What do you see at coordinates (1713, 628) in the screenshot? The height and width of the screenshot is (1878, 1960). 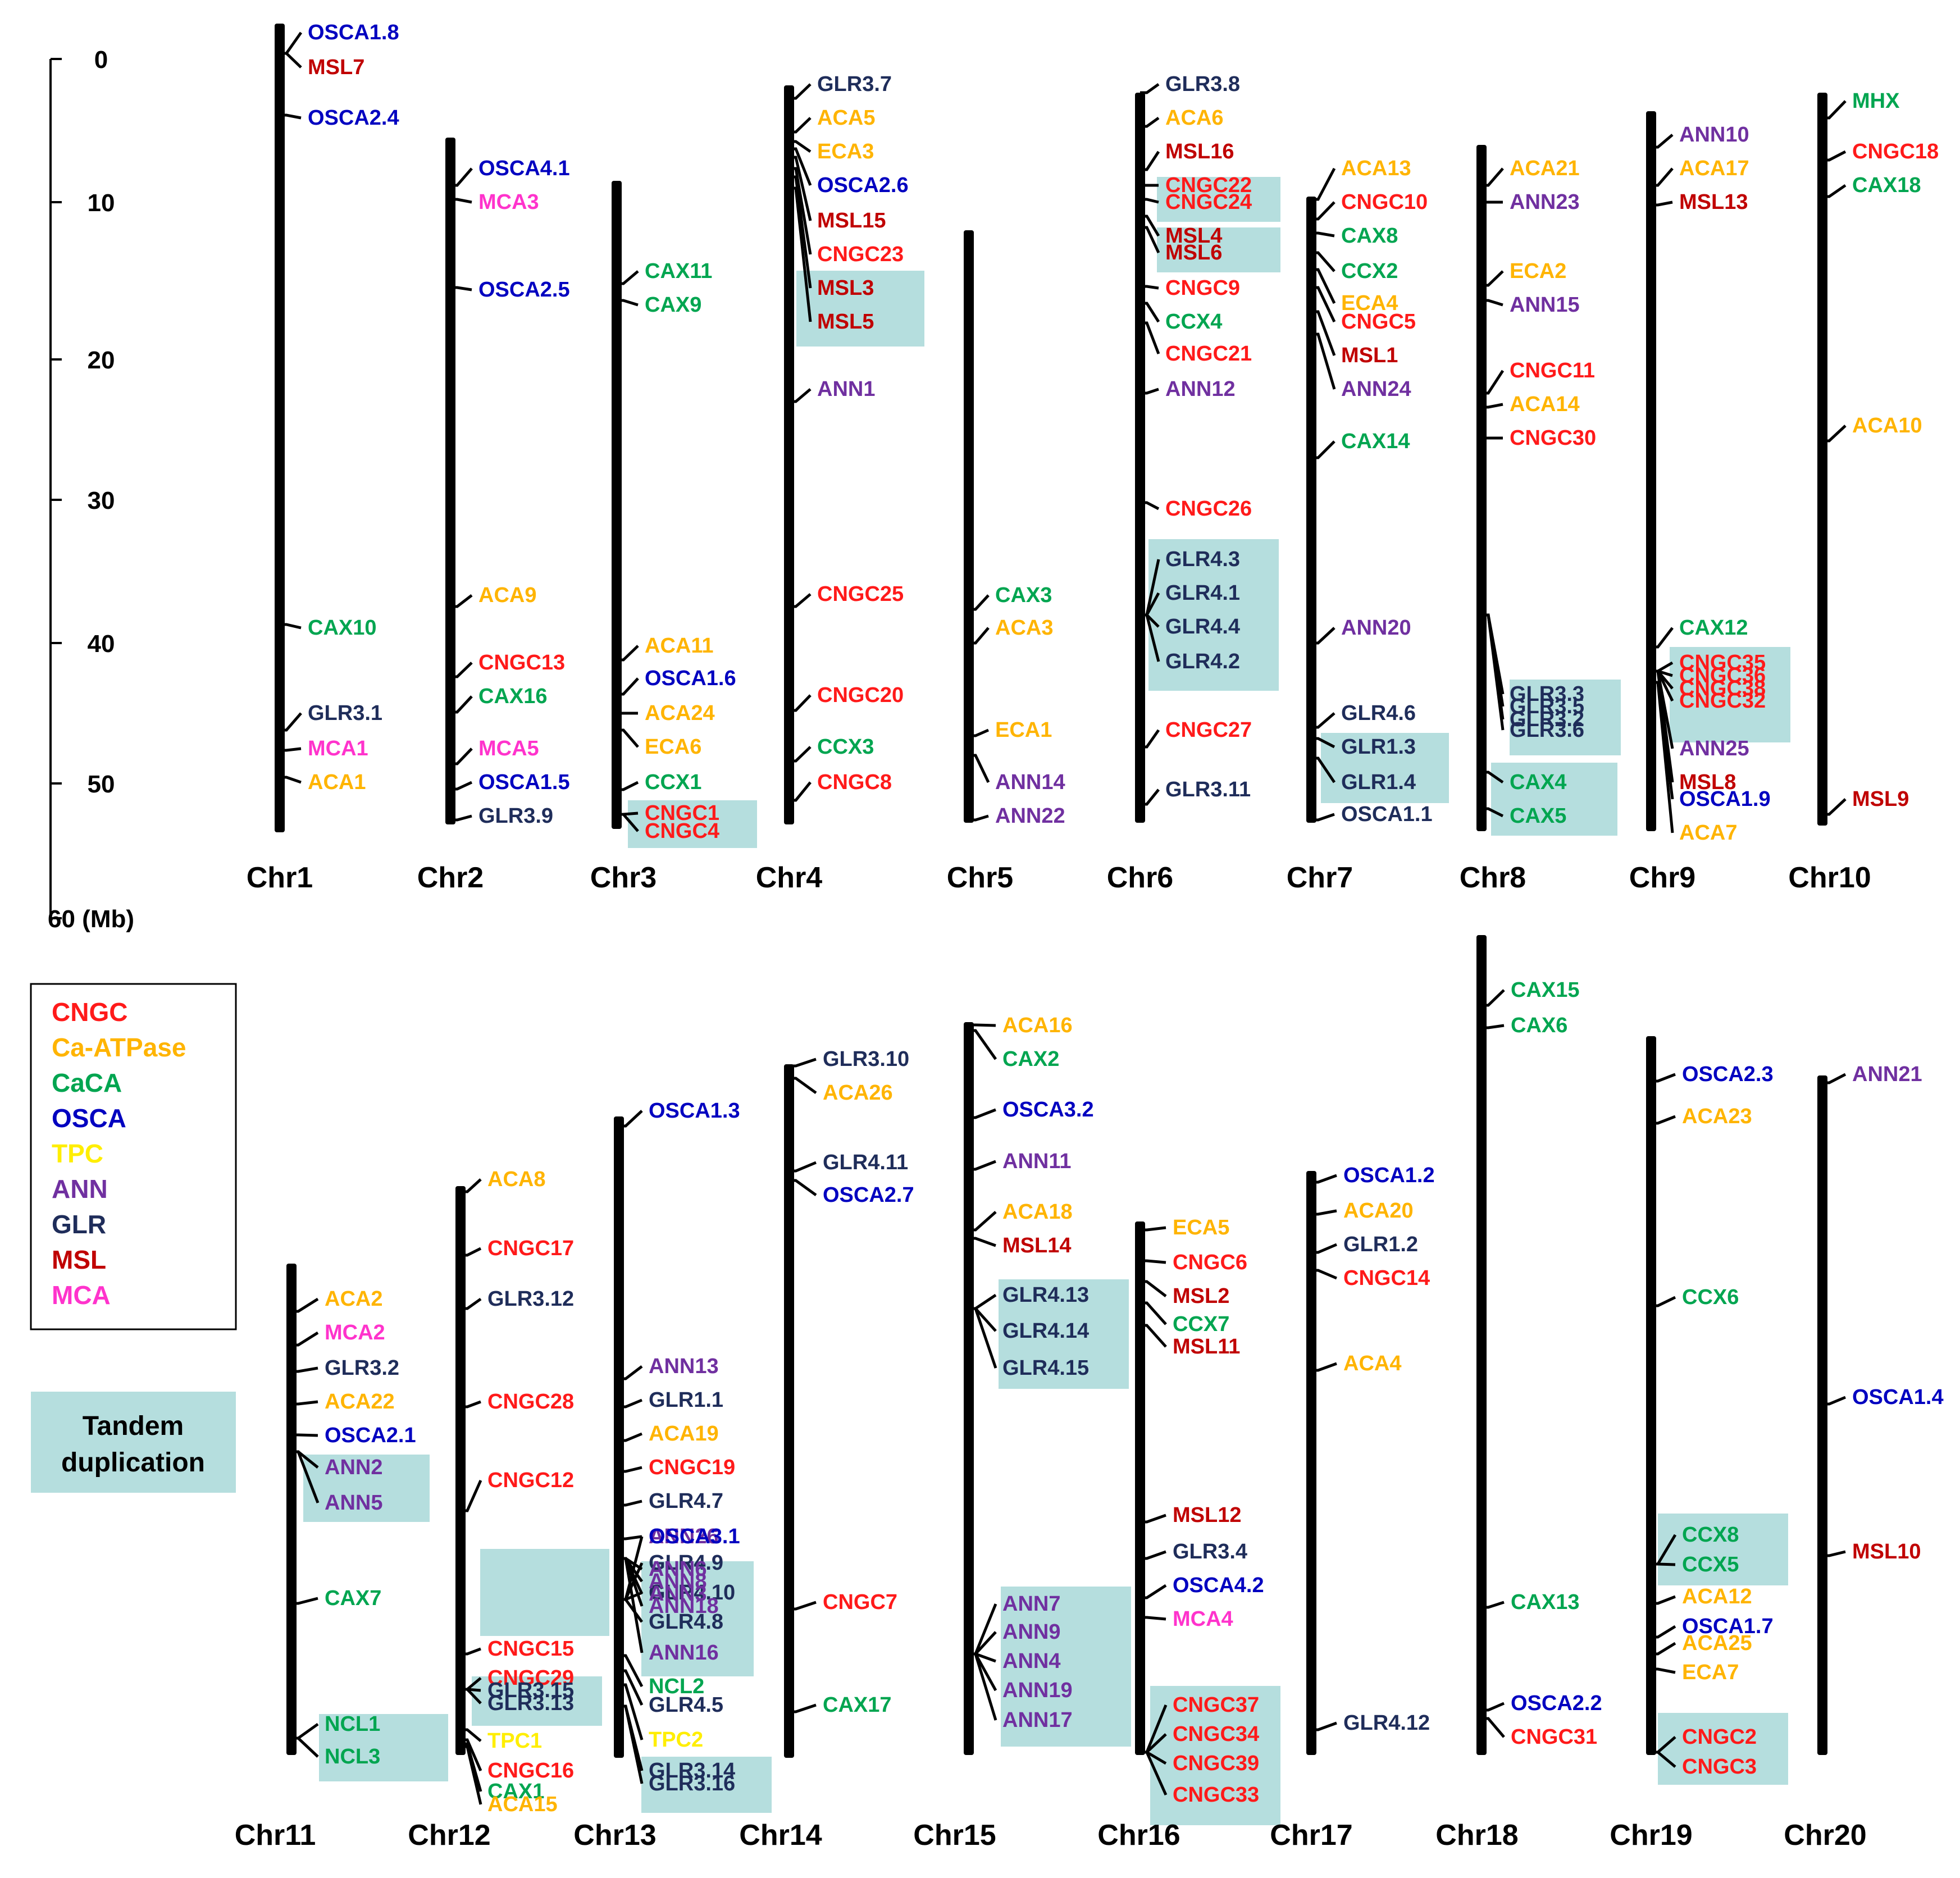 I see `gene-label-cax12: CAX12` at bounding box center [1713, 628].